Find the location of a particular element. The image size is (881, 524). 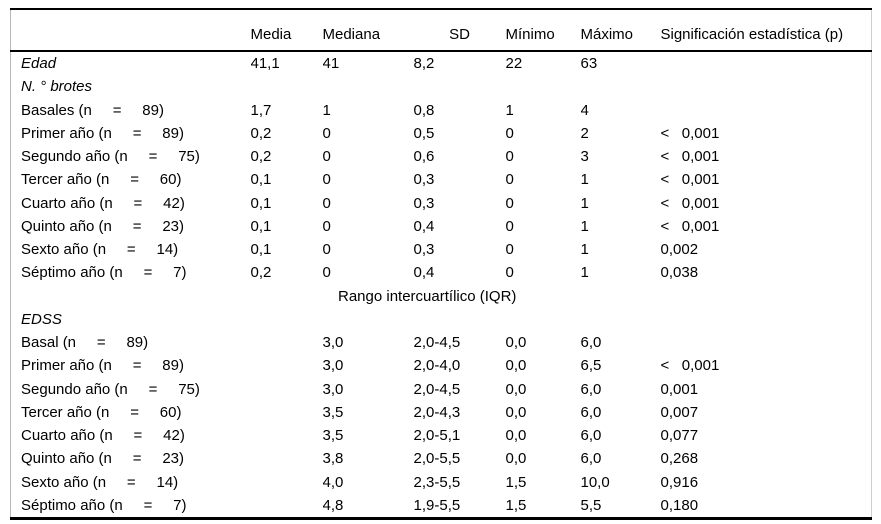

table-row: Basal (n = 89) 3,0 2,0-4,5 0,0 6,0 is located at coordinates (441, 342).